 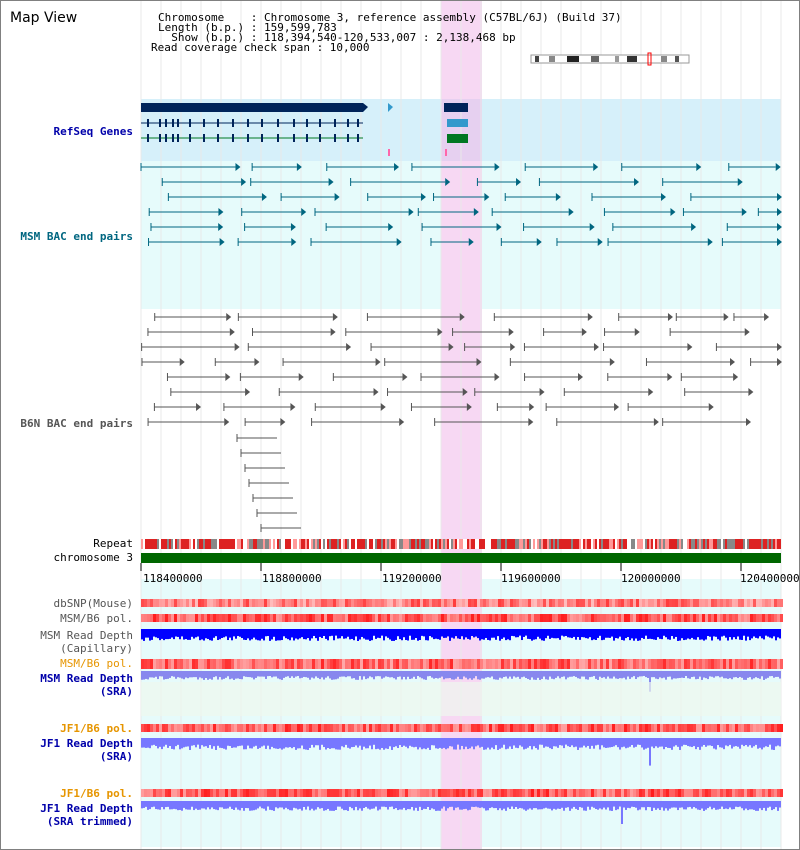 What do you see at coordinates (76, 236) in the screenshot?
I see `msm-bac-label: MSM BAC end pairs` at bounding box center [76, 236].